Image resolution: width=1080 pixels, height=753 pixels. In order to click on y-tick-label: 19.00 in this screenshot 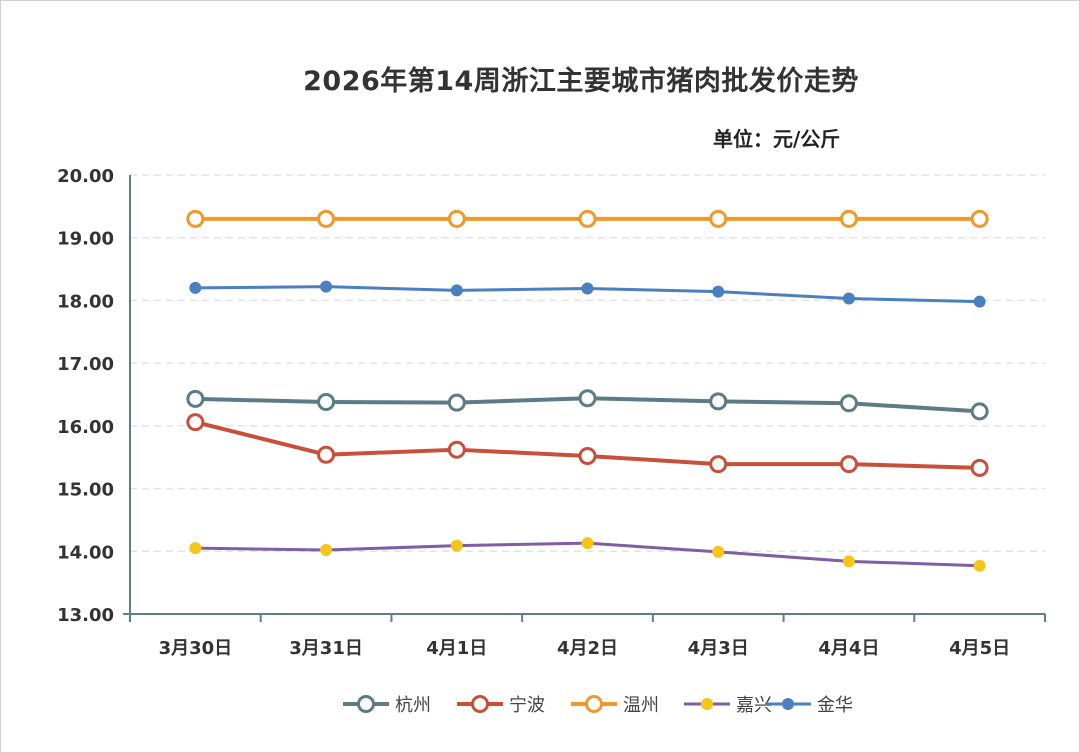, I will do `click(85, 239)`.